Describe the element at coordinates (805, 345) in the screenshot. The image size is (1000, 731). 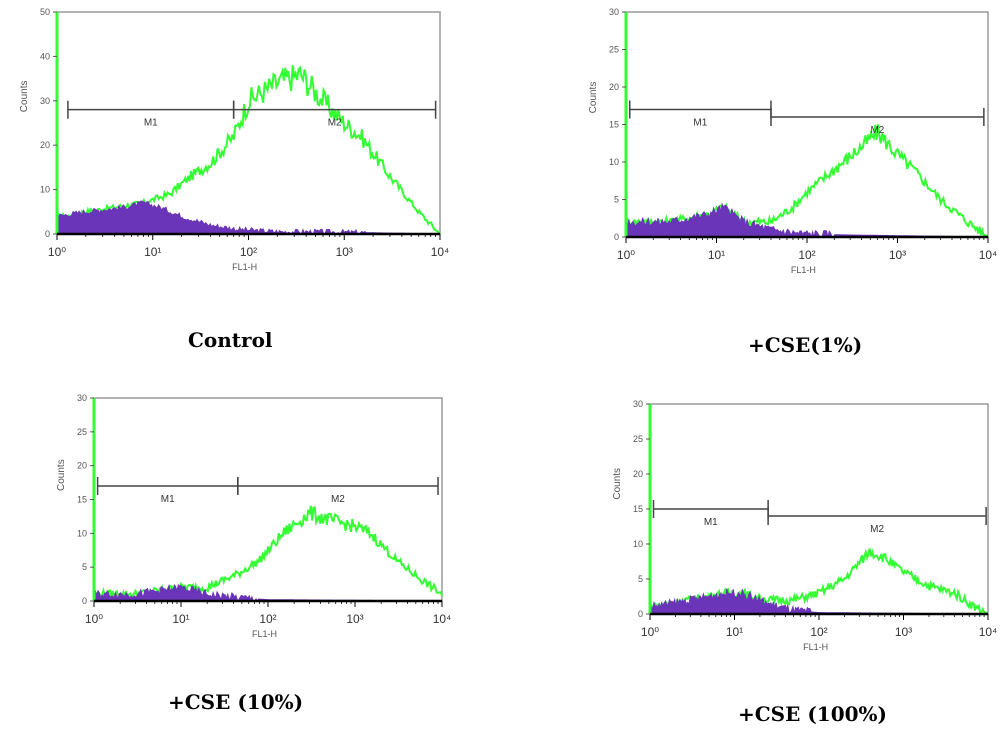
I see `caption-cse-1: +CSE(1%)` at that location.